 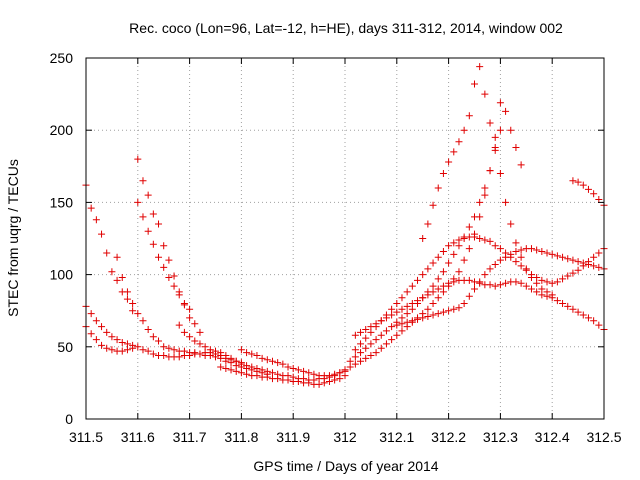 What do you see at coordinates (65, 347) in the screenshot?
I see `y-tick-label: 50` at bounding box center [65, 347].